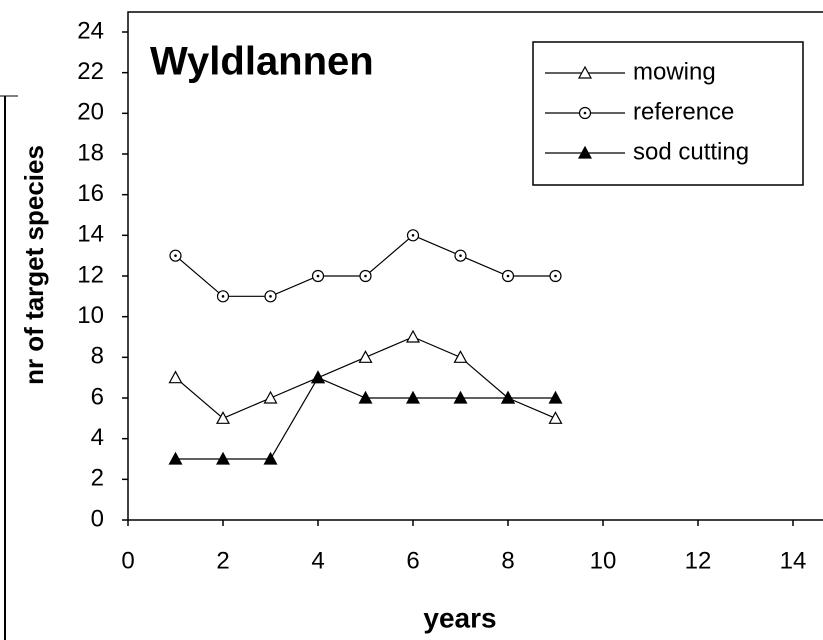  I want to click on x-tick-label: 10, so click(603, 560).